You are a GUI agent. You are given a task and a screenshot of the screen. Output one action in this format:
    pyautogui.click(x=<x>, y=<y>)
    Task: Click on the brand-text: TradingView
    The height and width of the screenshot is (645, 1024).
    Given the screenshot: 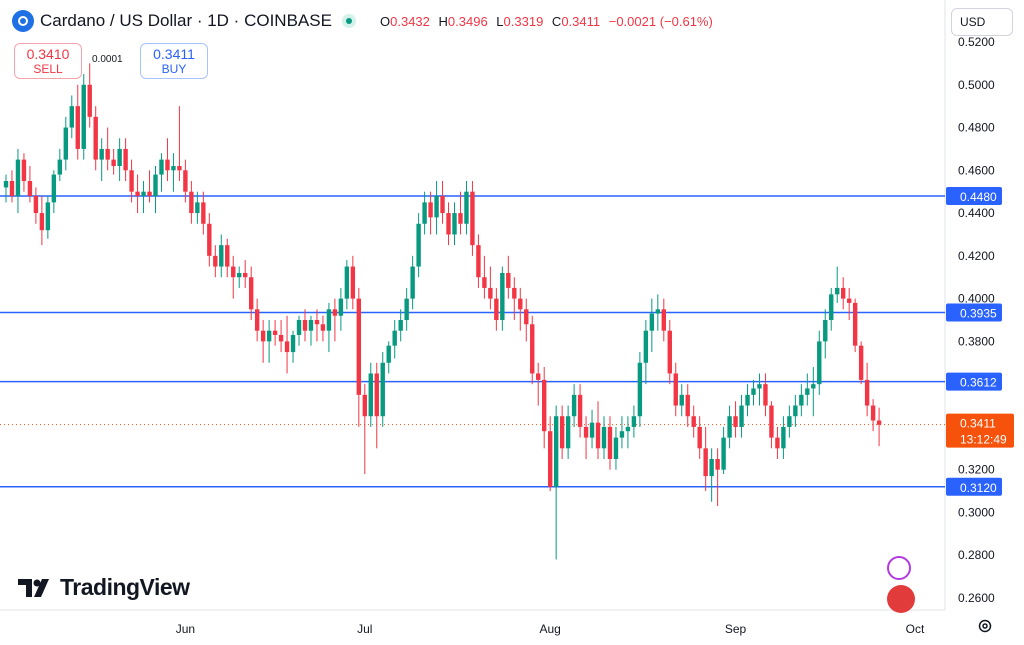 What is the action you would take?
    pyautogui.click(x=125, y=587)
    